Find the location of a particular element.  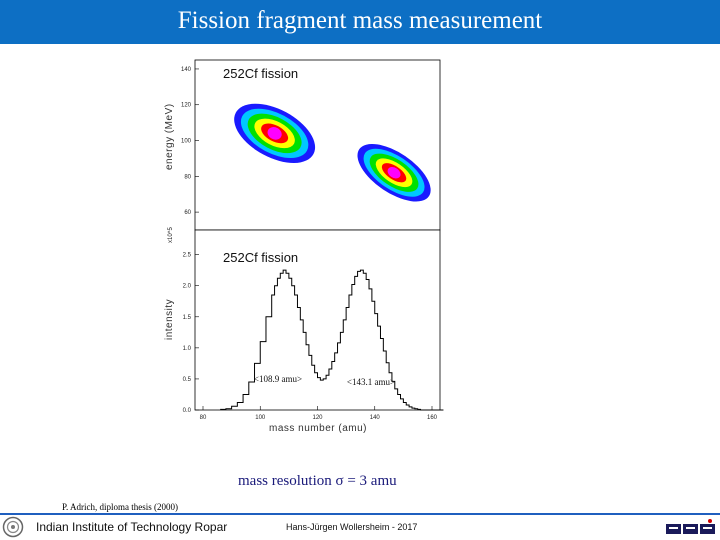

heatmap-islands is located at coordinates (332, 152).